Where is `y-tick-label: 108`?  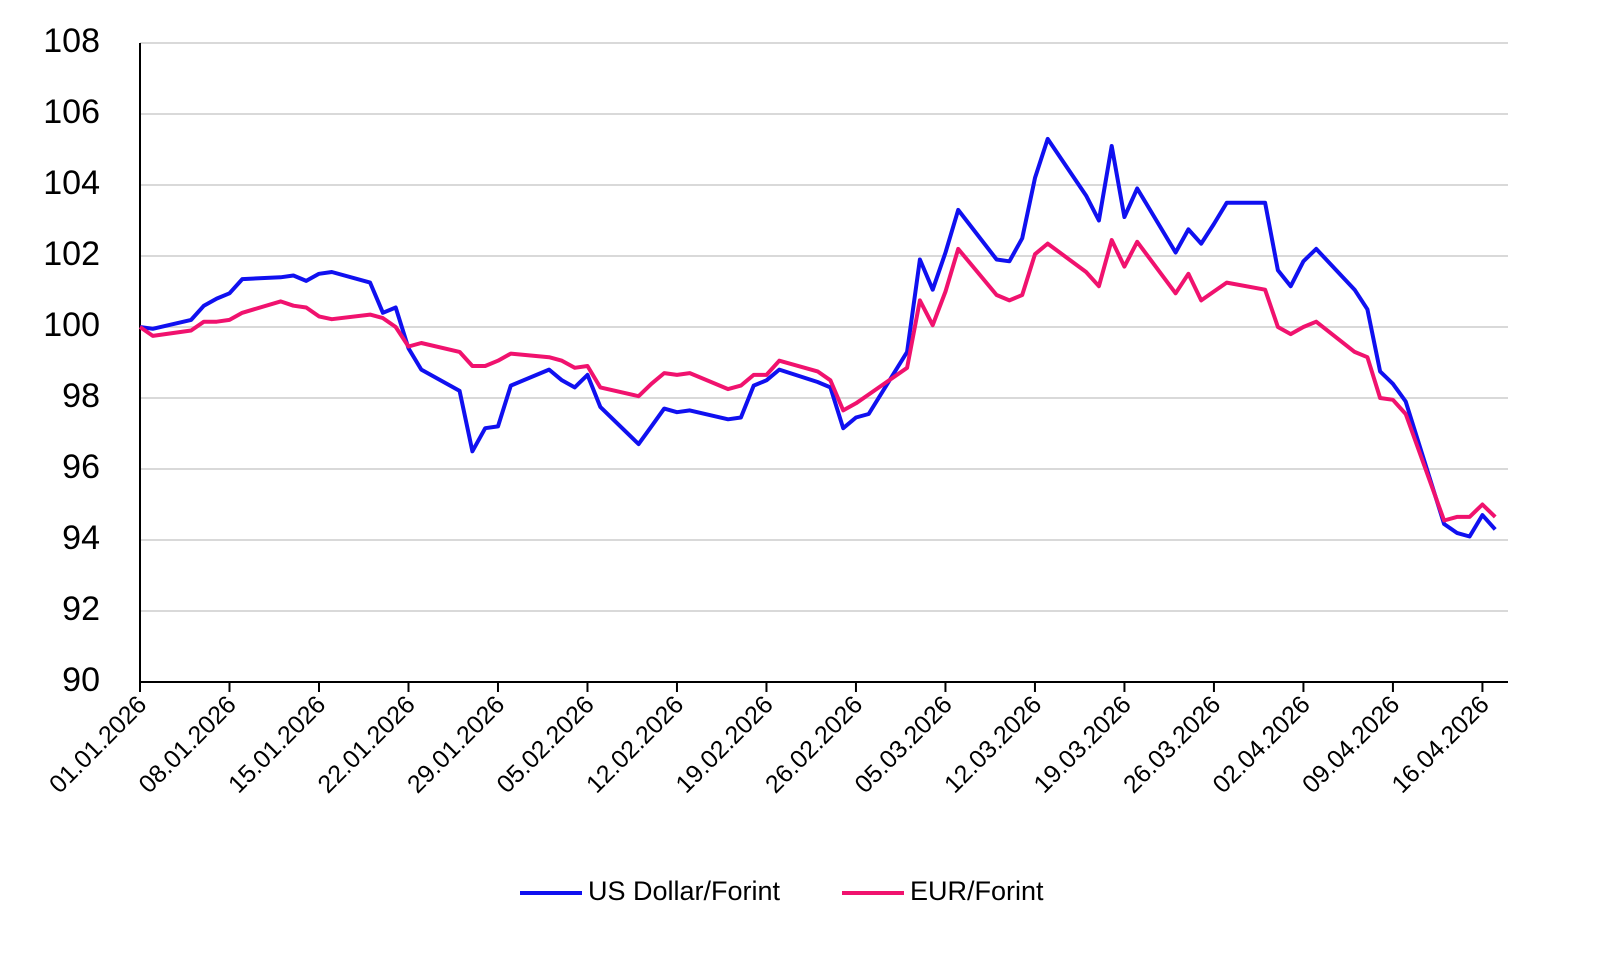 y-tick-label: 108 is located at coordinates (71, 41).